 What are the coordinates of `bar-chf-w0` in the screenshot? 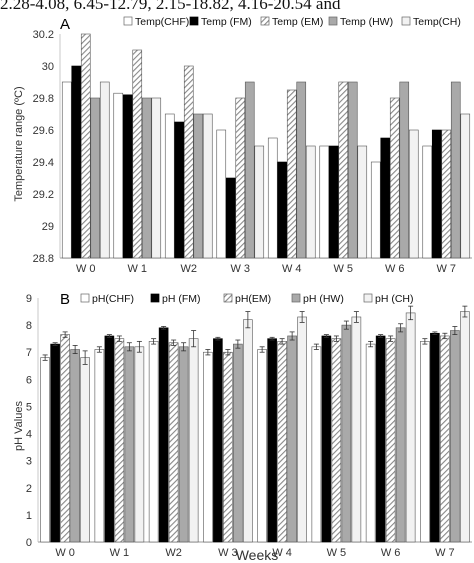 It's located at (45, 450).